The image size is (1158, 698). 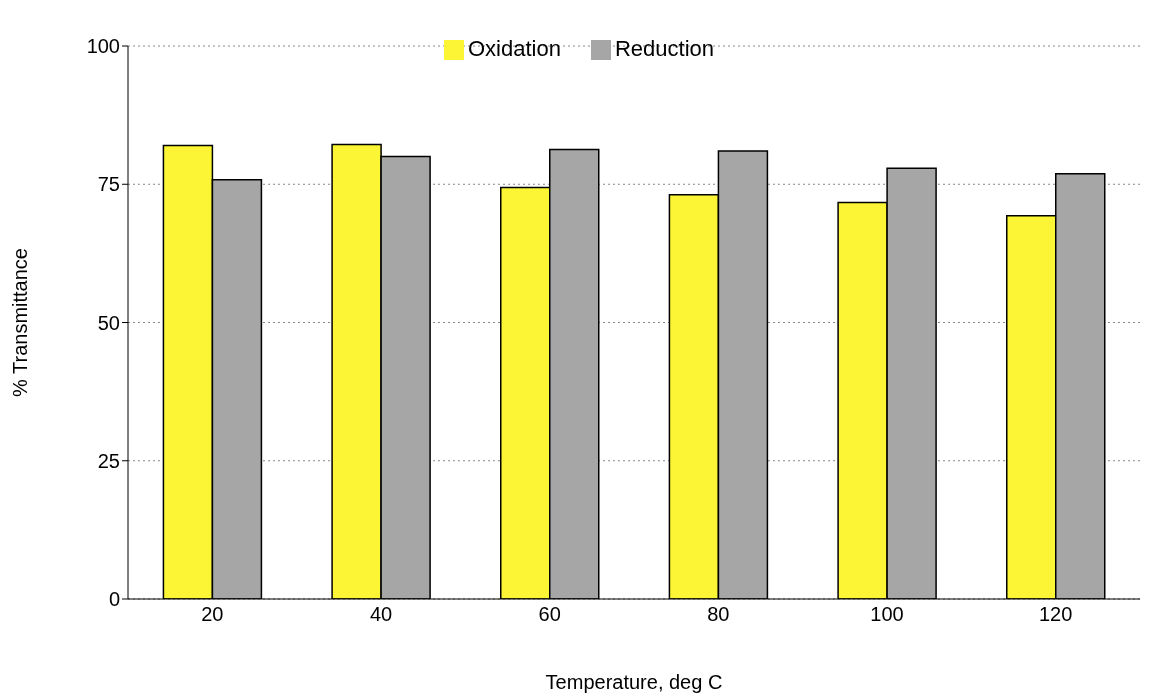 I want to click on x-tick-label: 60, so click(x=549, y=614).